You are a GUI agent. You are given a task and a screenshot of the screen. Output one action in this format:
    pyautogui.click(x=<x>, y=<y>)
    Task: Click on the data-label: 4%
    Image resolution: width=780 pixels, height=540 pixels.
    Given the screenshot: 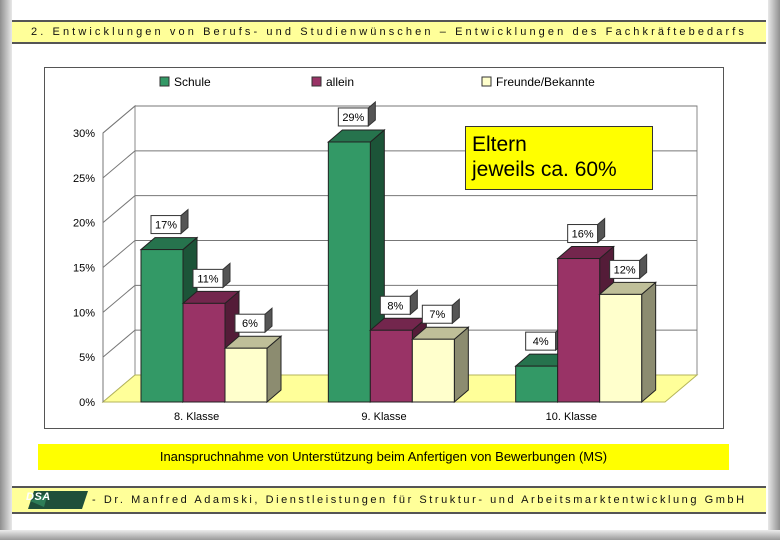 What is the action you would take?
    pyautogui.click(x=541, y=342)
    